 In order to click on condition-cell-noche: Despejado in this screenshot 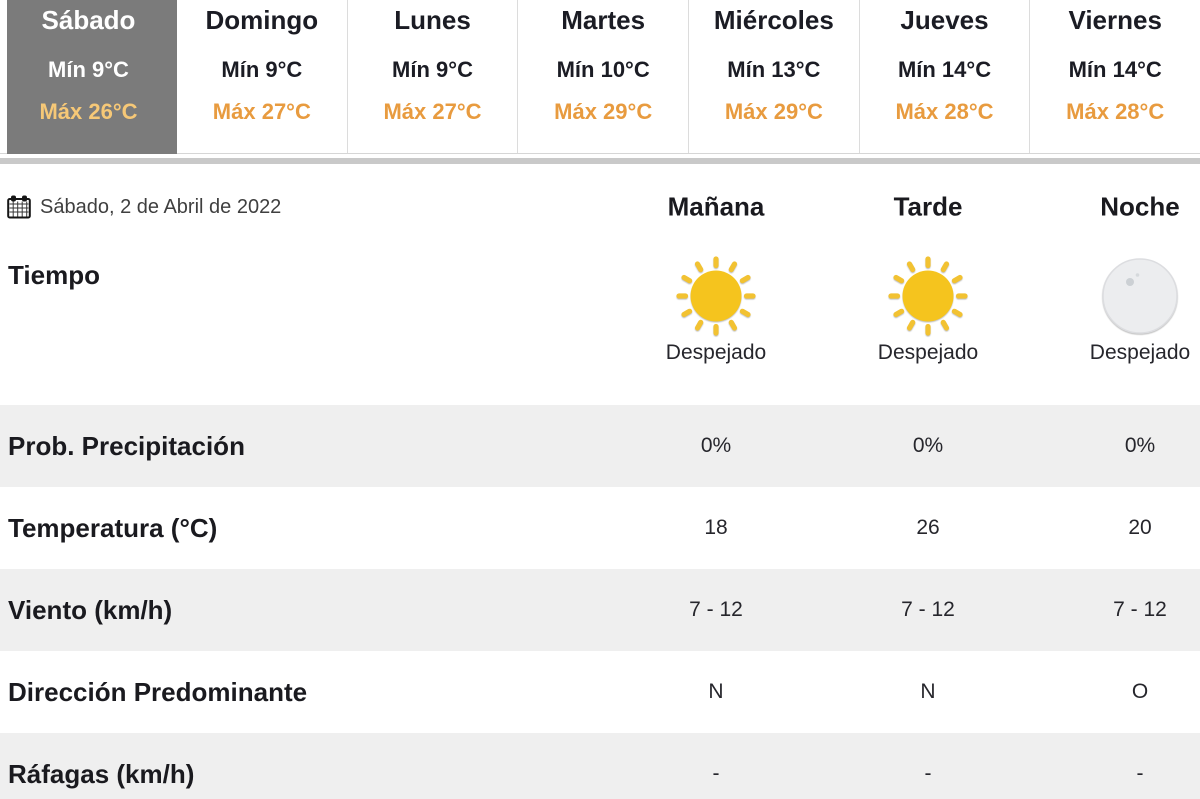, I will do `click(1117, 310)`.